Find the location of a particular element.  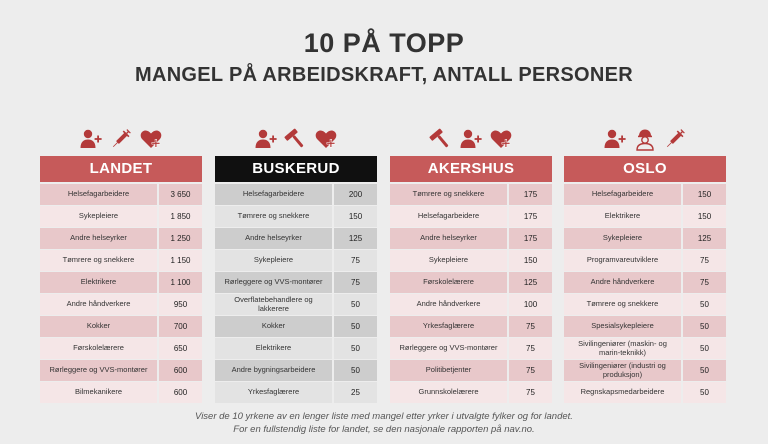

region-header: BUSKERUD is located at coordinates (296, 169).